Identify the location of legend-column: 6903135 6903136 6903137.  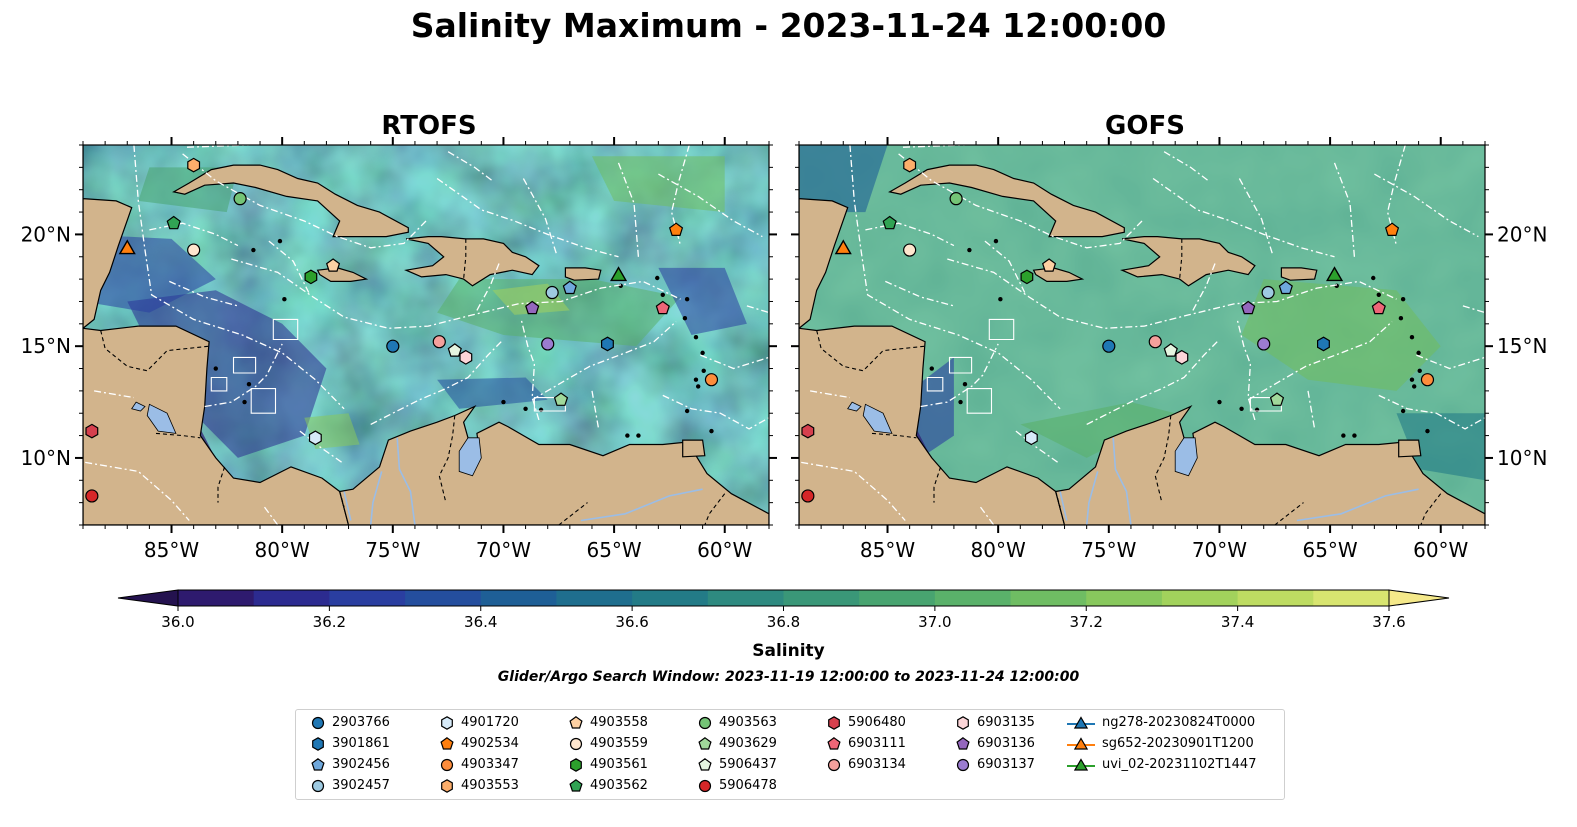
(995, 743).